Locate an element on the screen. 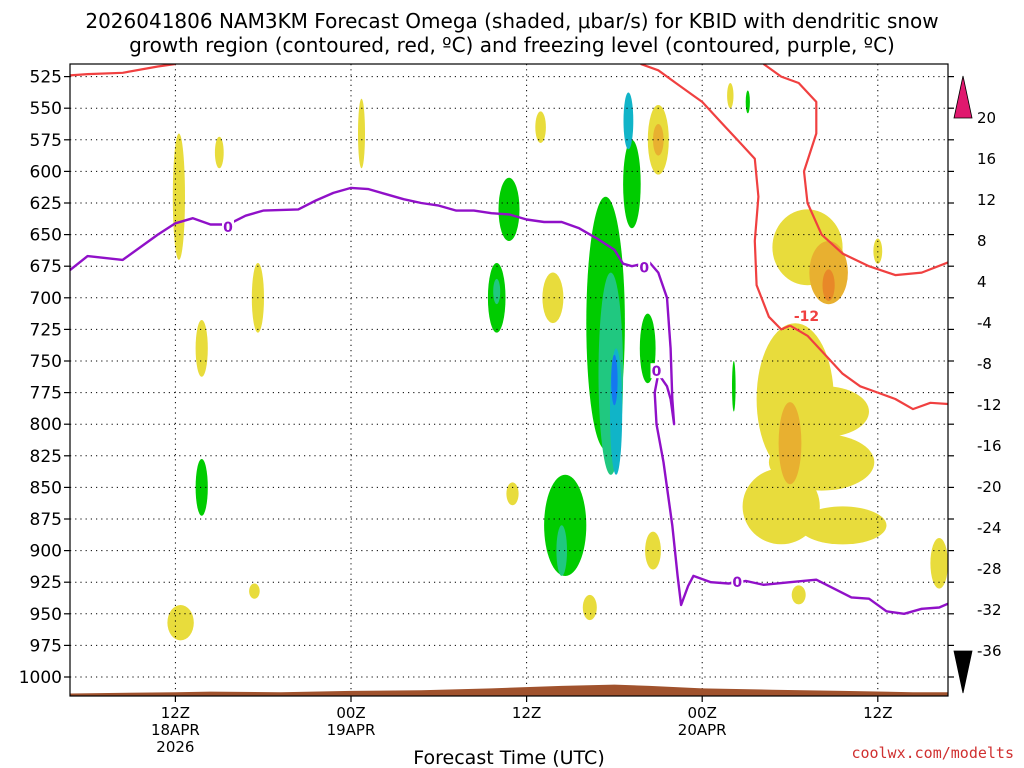 The width and height of the screenshot is (1024, 768). y-tick-label: 850 is located at coordinates (46, 488).